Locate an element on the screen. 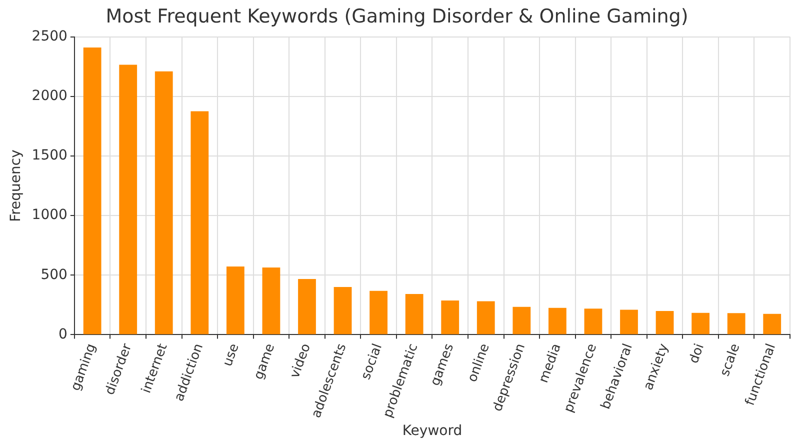  x-tick-label: game is located at coordinates (264, 362).